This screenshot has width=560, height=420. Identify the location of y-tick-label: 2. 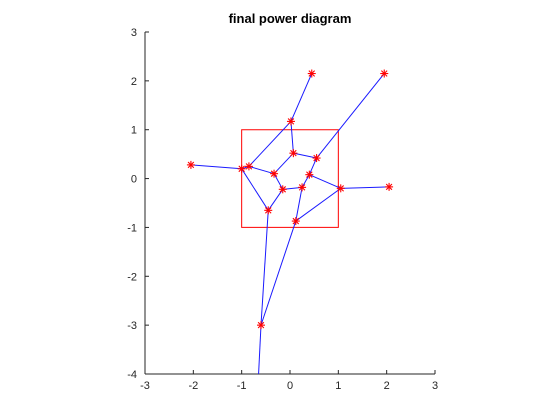
(134, 82).